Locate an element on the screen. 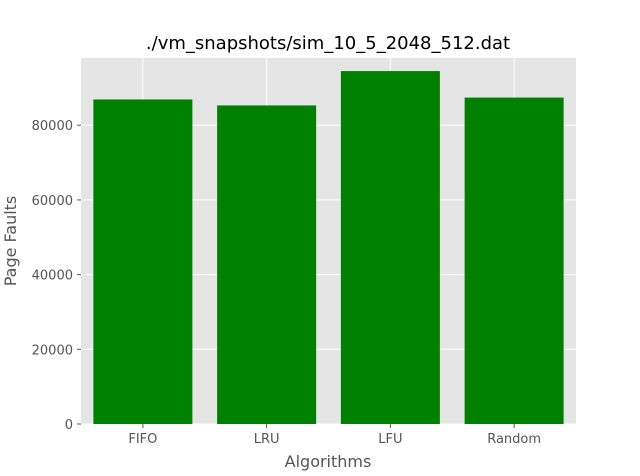  y-tick-label: 20000 is located at coordinates (52, 350).